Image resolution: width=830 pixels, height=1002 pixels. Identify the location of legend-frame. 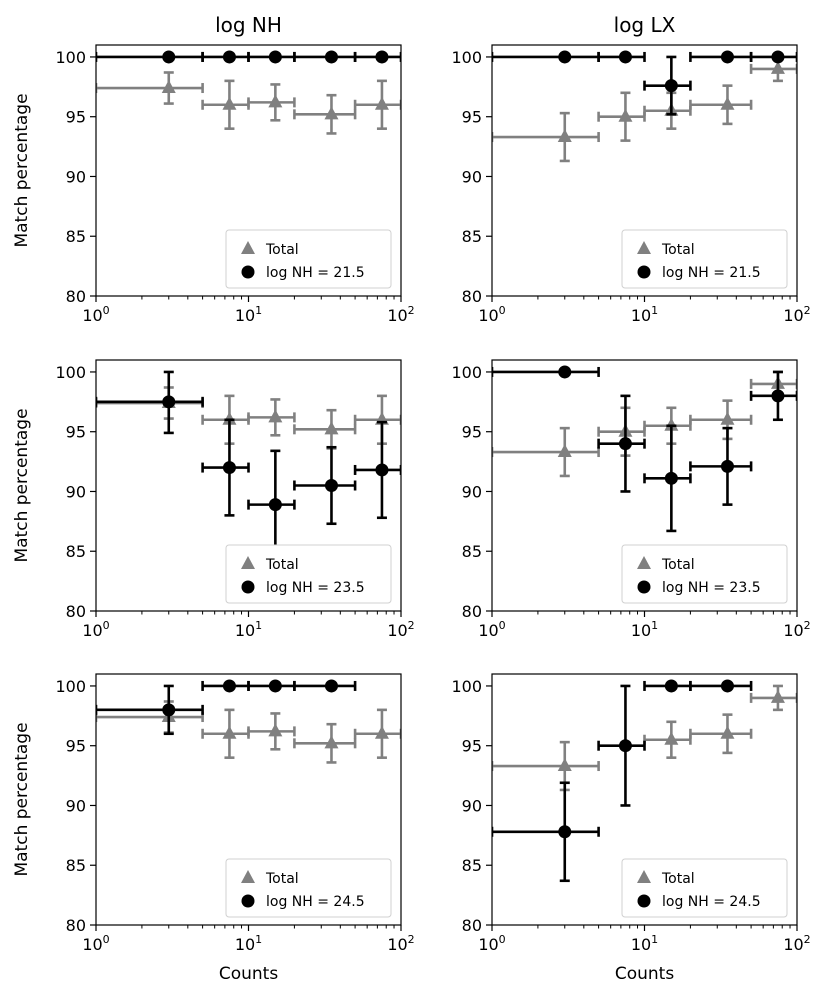
(308, 259).